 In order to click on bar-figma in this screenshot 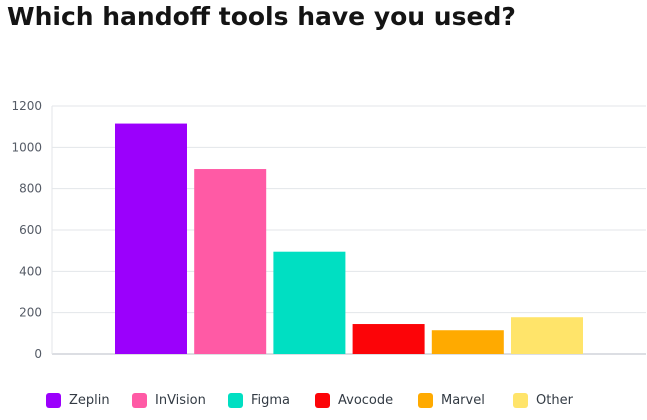, I will do `click(309, 302)`.